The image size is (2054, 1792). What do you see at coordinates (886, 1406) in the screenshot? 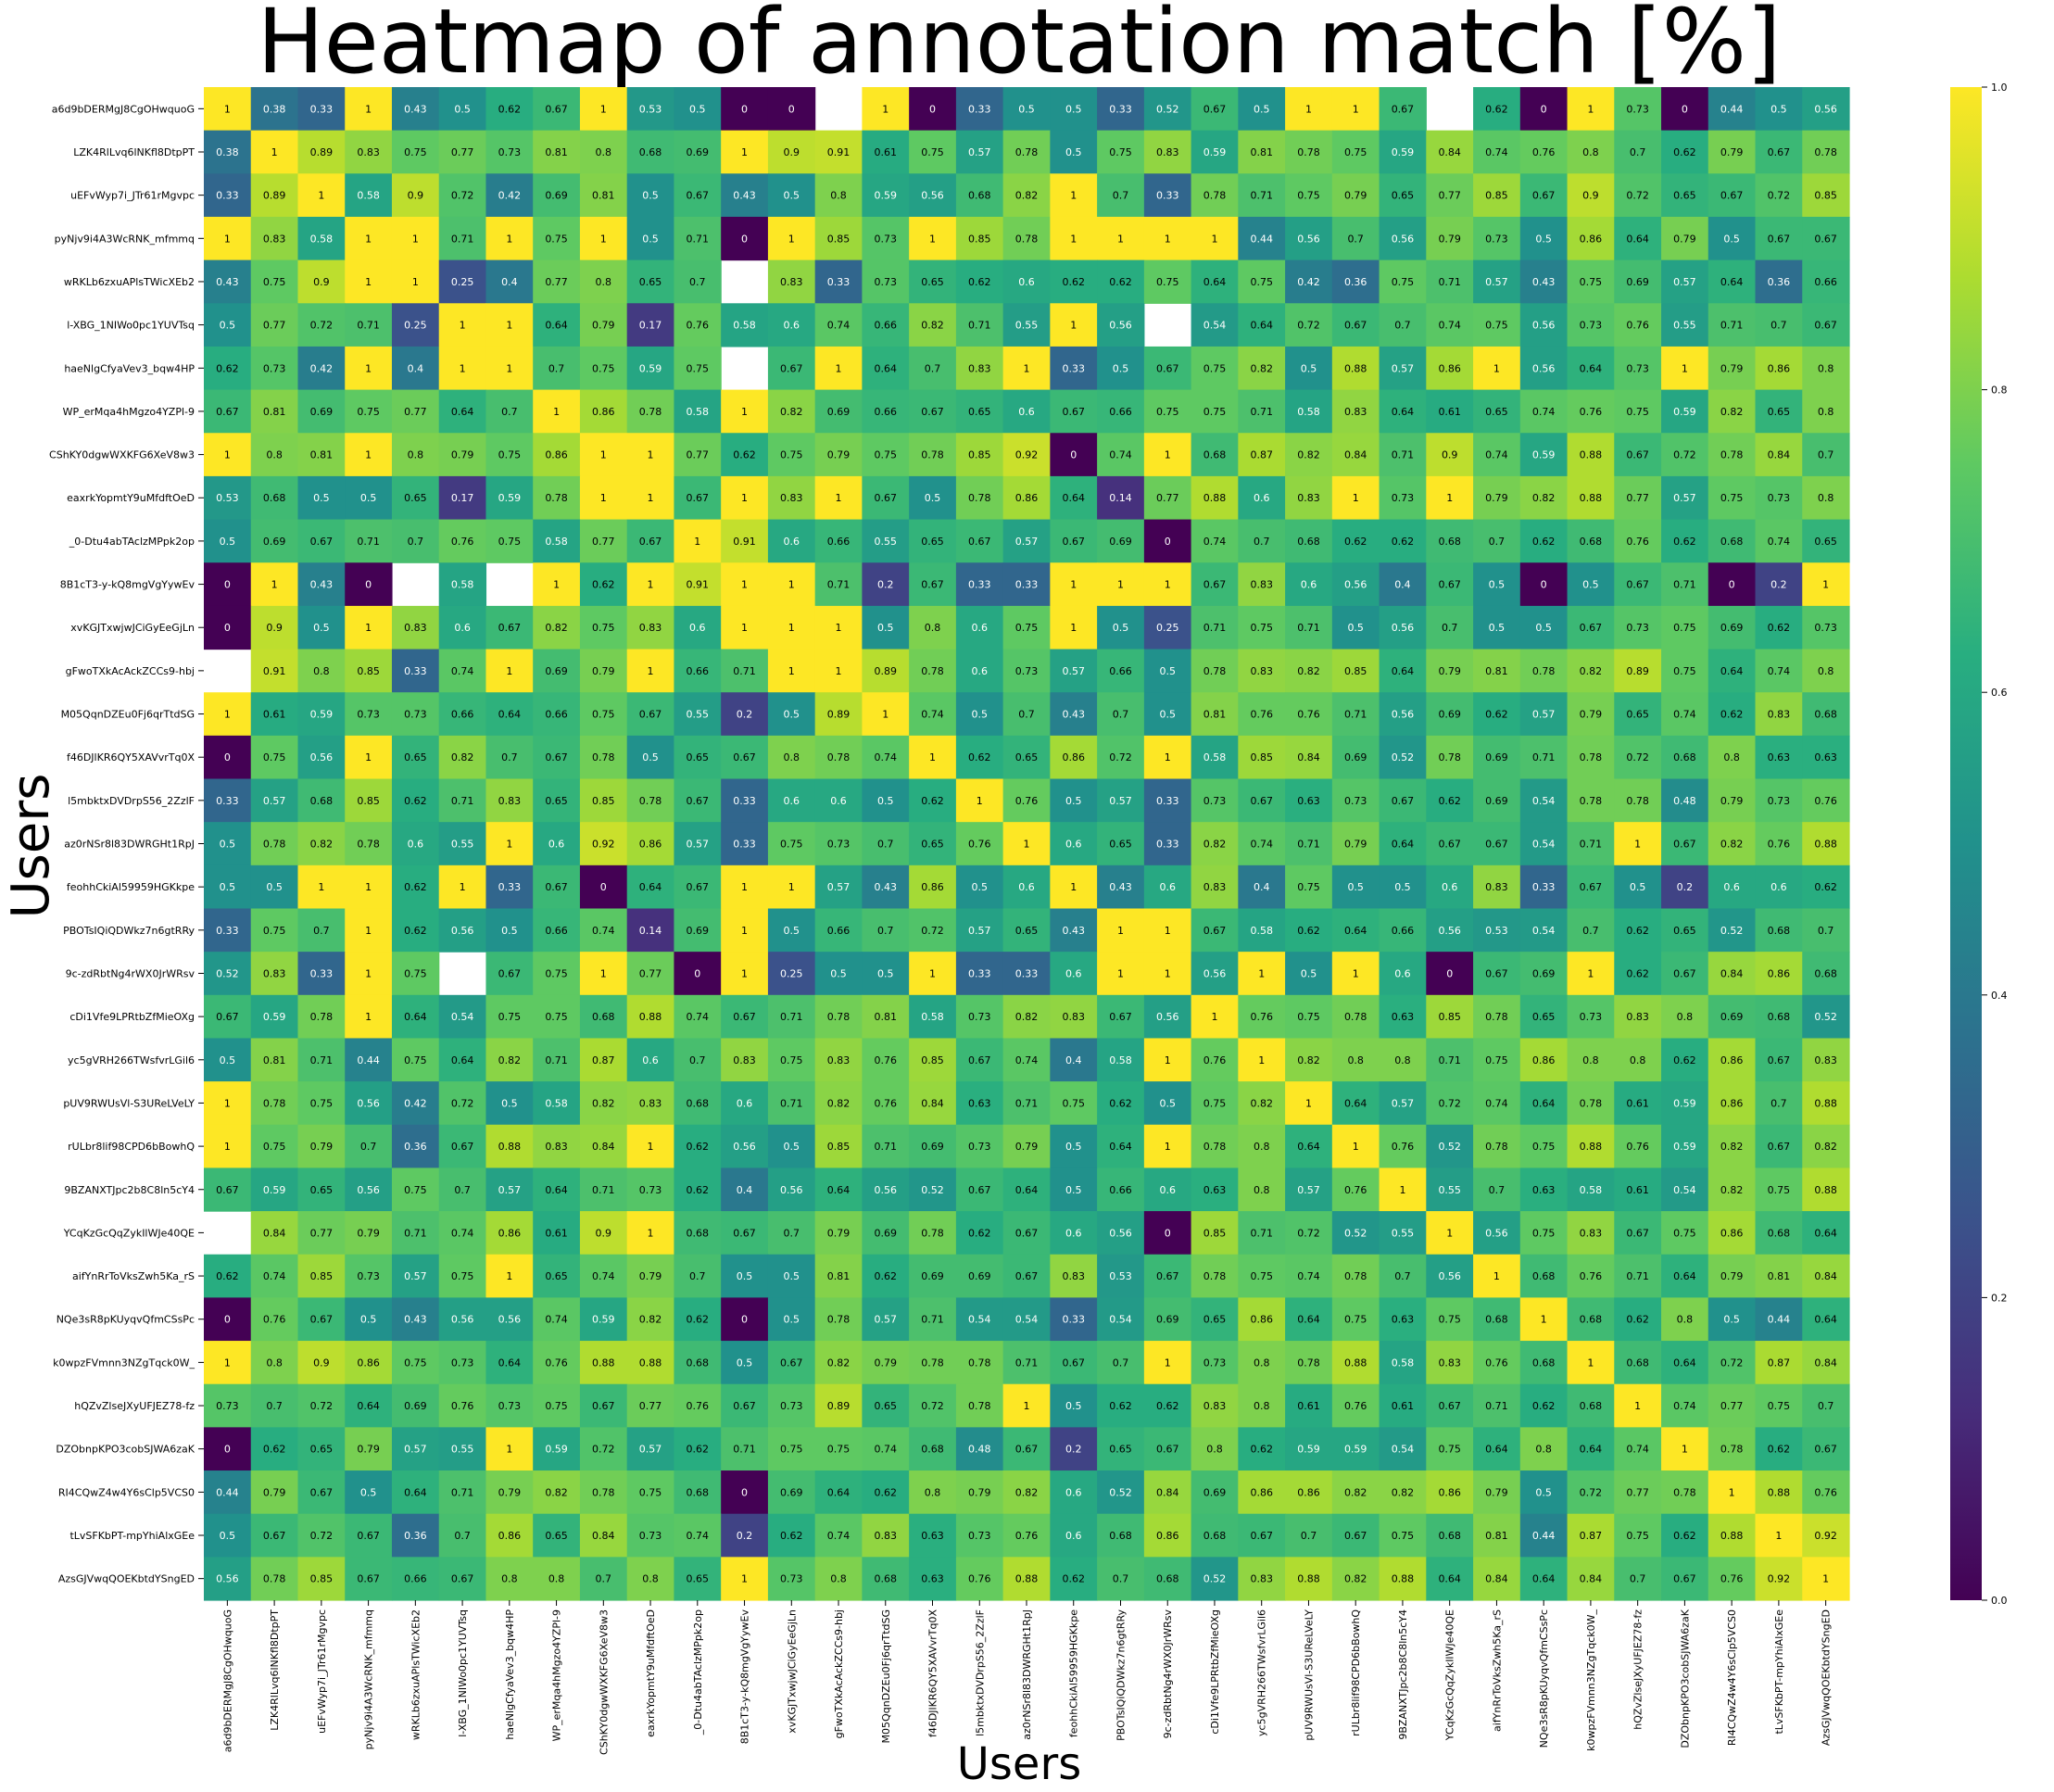
I see `cell-value-label: 0.65` at bounding box center [886, 1406].